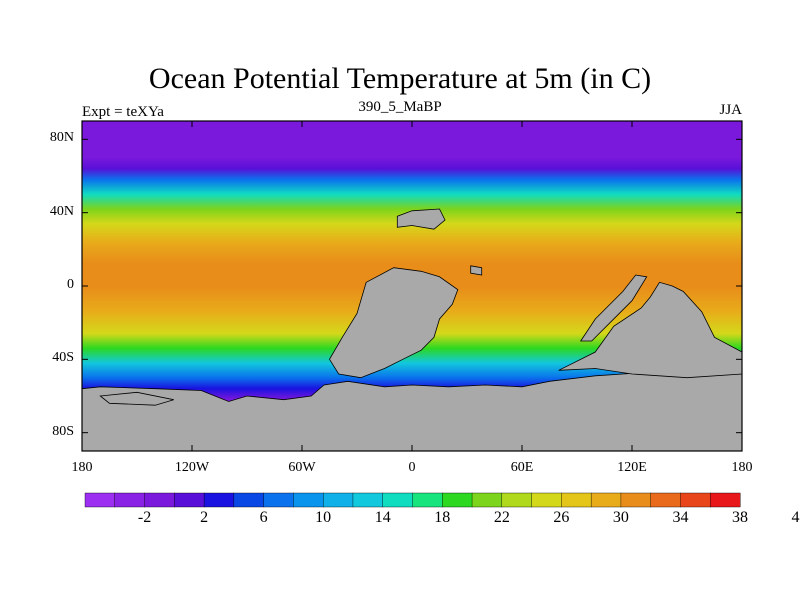 Image resolution: width=800 pixels, height=600 pixels. I want to click on colorbar-label-8: 30, so click(620, 517).